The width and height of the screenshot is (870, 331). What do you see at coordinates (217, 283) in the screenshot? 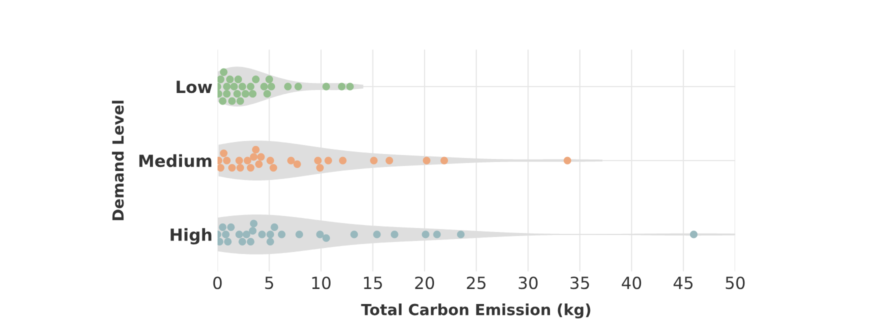
I see `x-tick-label: 0` at bounding box center [217, 283].